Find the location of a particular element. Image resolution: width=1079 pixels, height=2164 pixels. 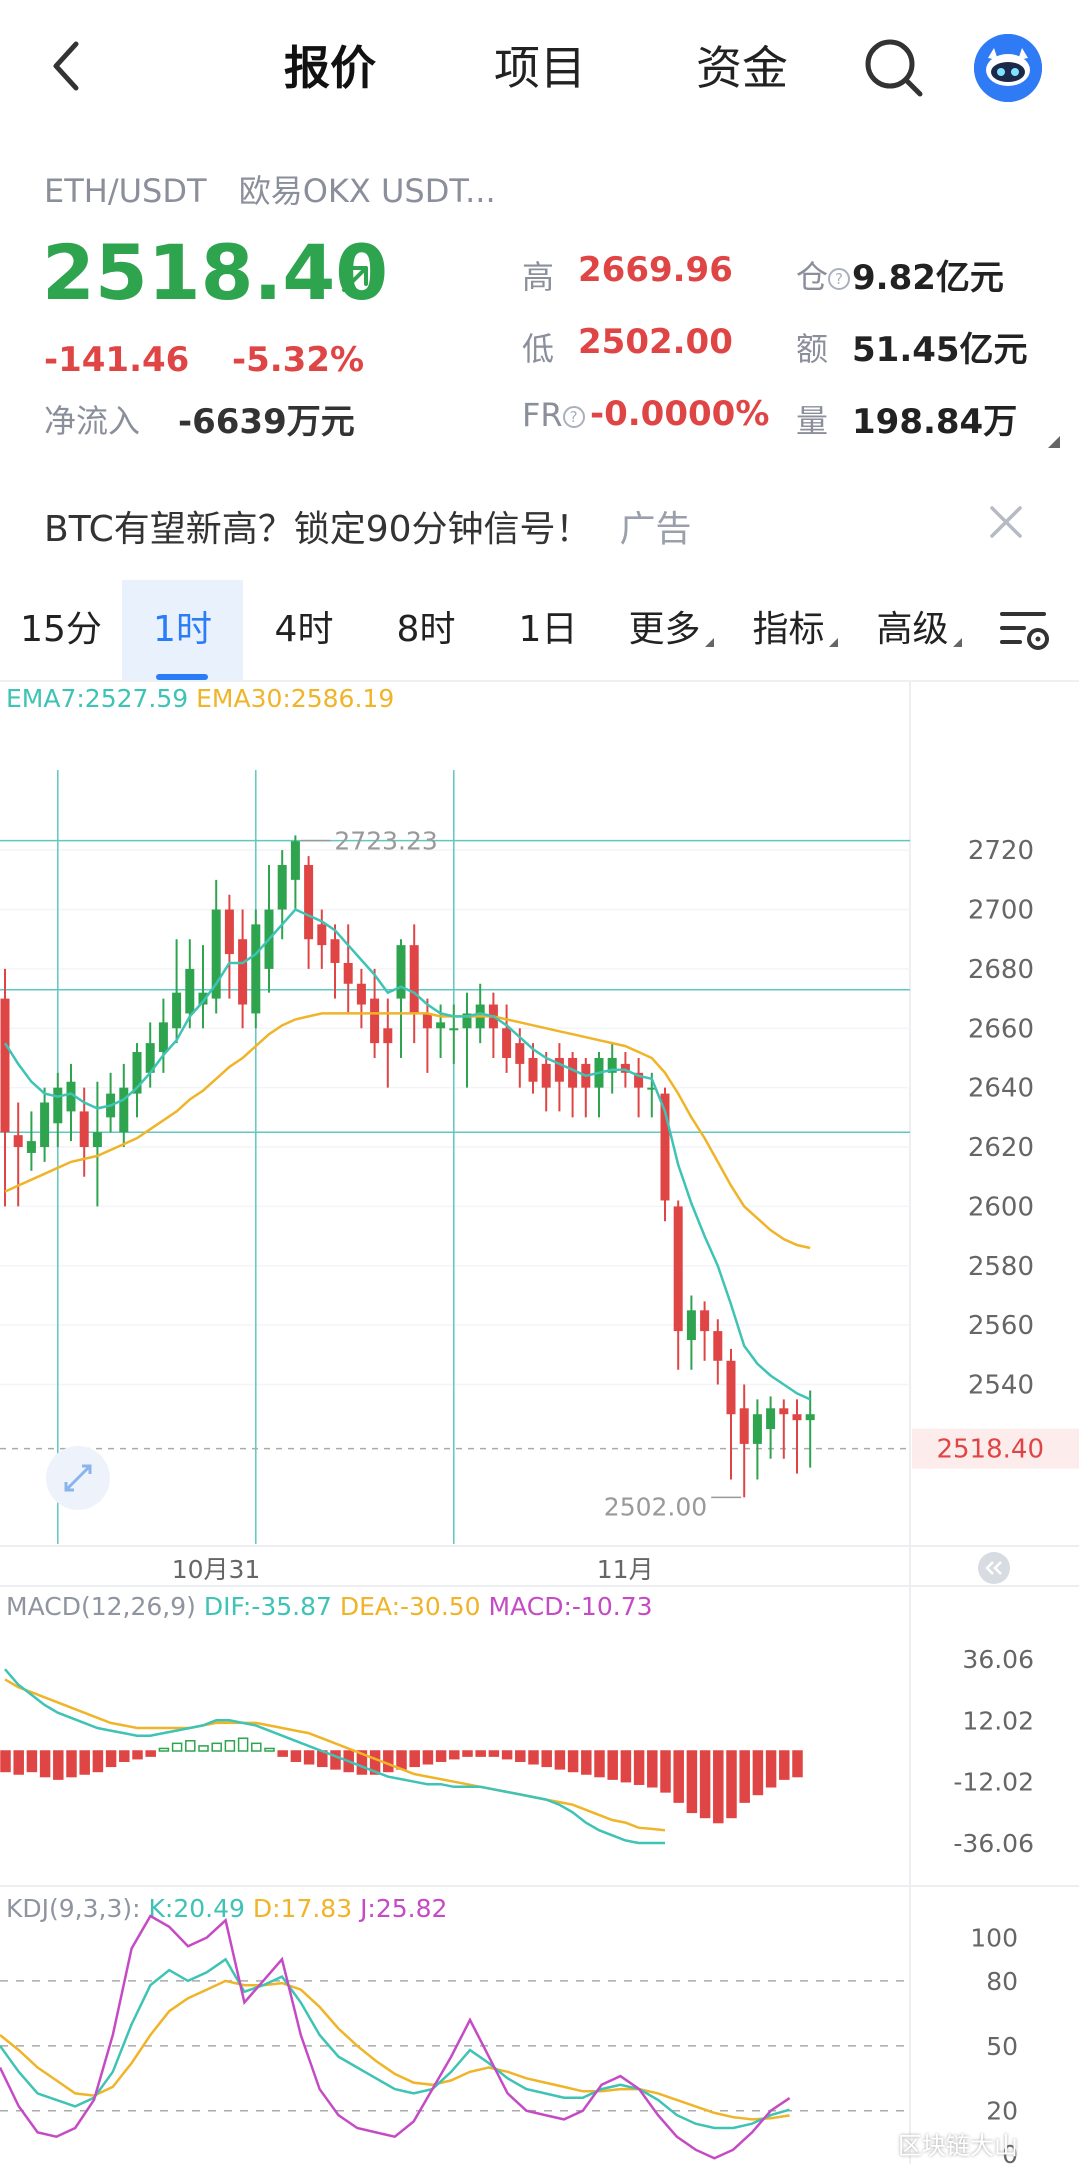

dif-line is located at coordinates (334, 1756).